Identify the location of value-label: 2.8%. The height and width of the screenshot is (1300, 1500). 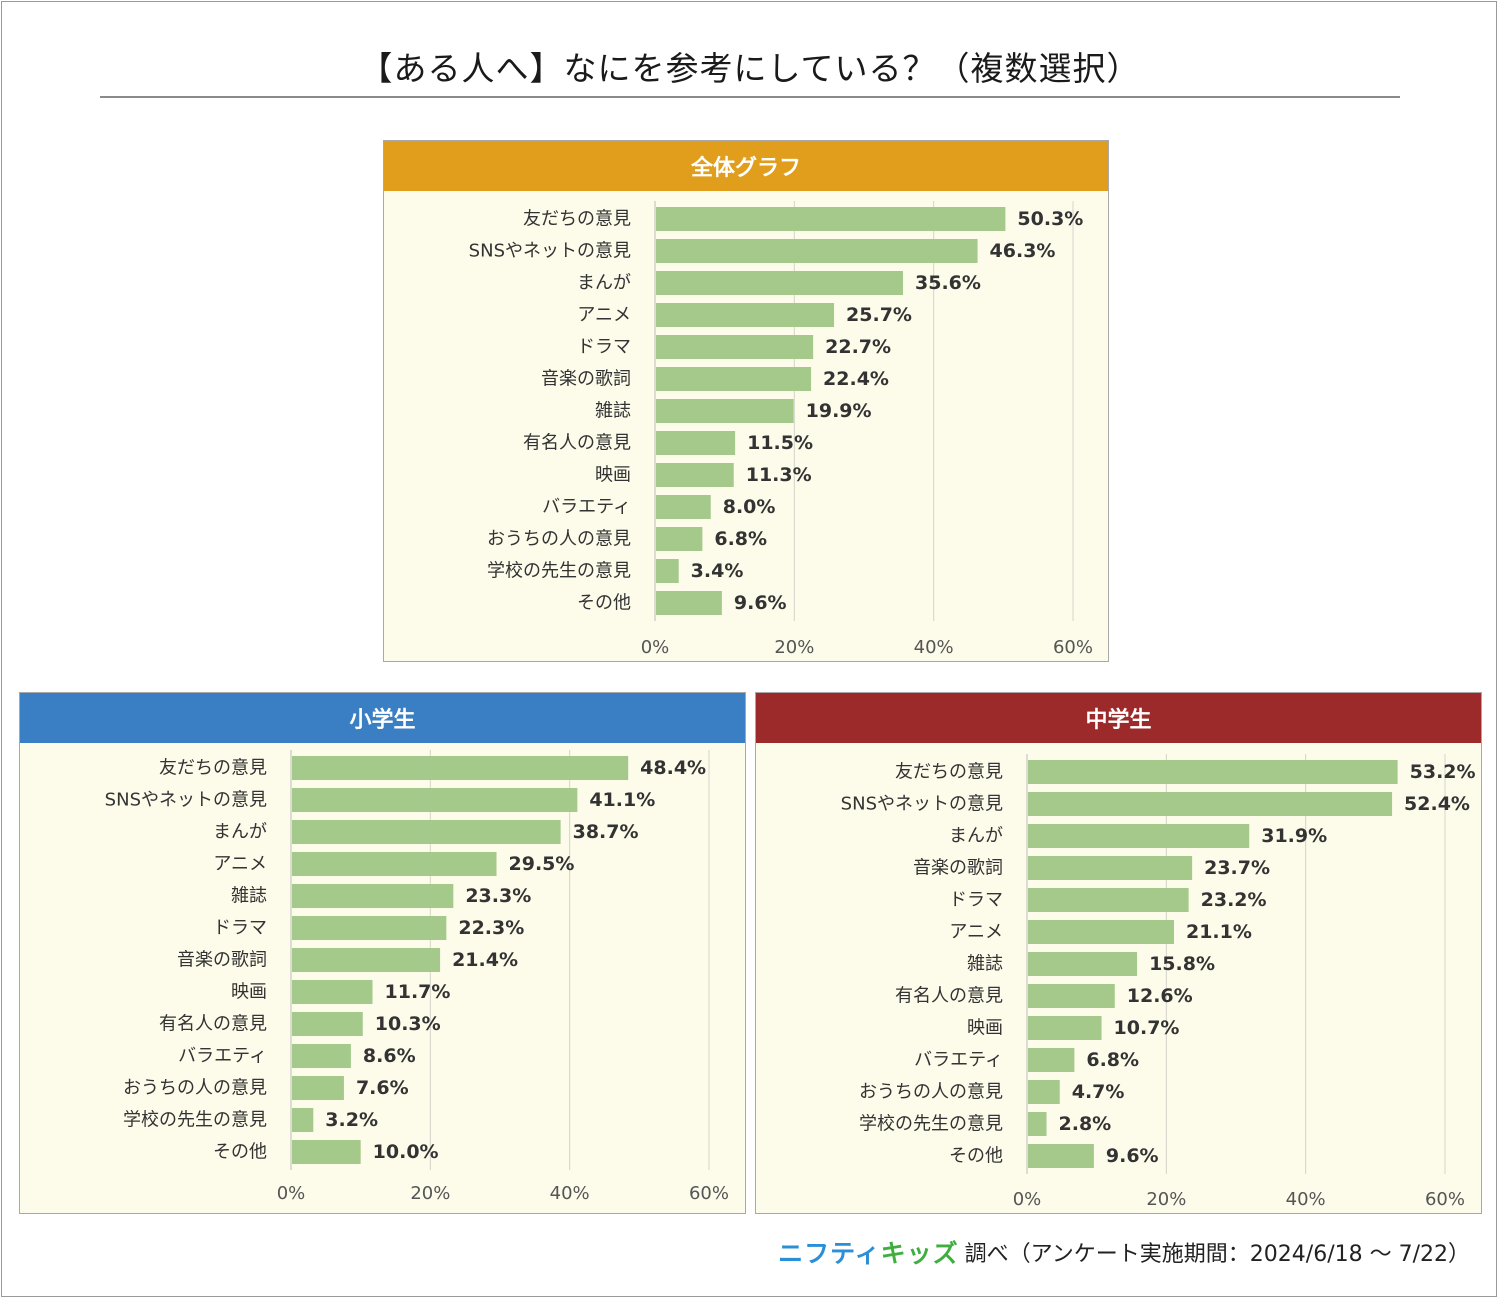
(1085, 1124).